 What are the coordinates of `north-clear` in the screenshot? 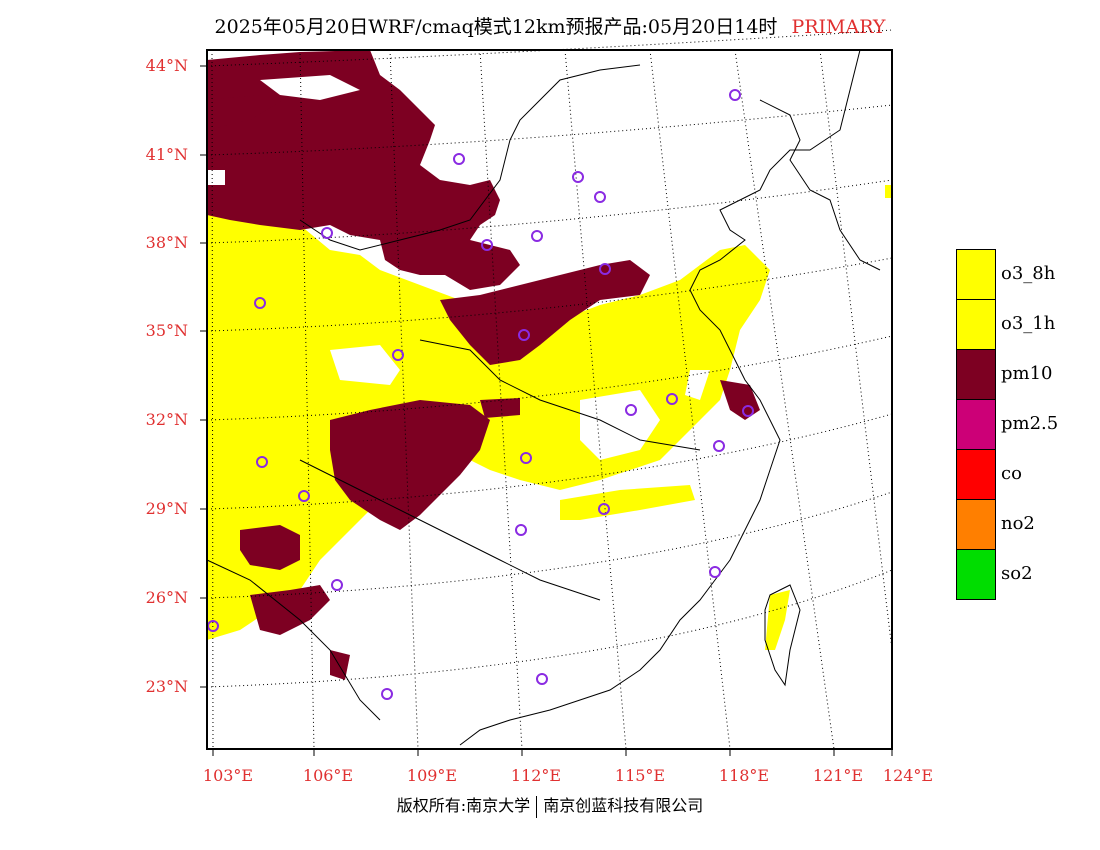 It's located at (283, 130).